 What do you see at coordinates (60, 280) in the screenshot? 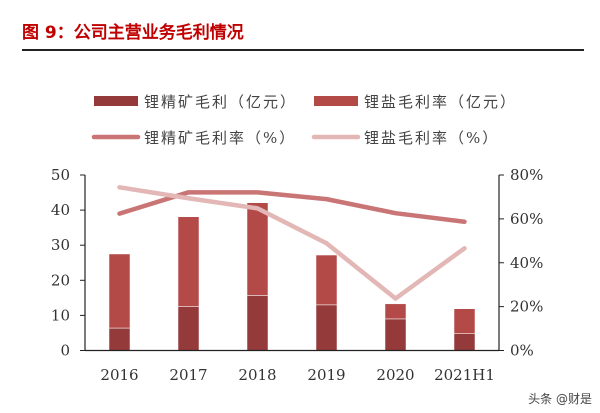
I see `y-left-tick-label: 20` at bounding box center [60, 280].